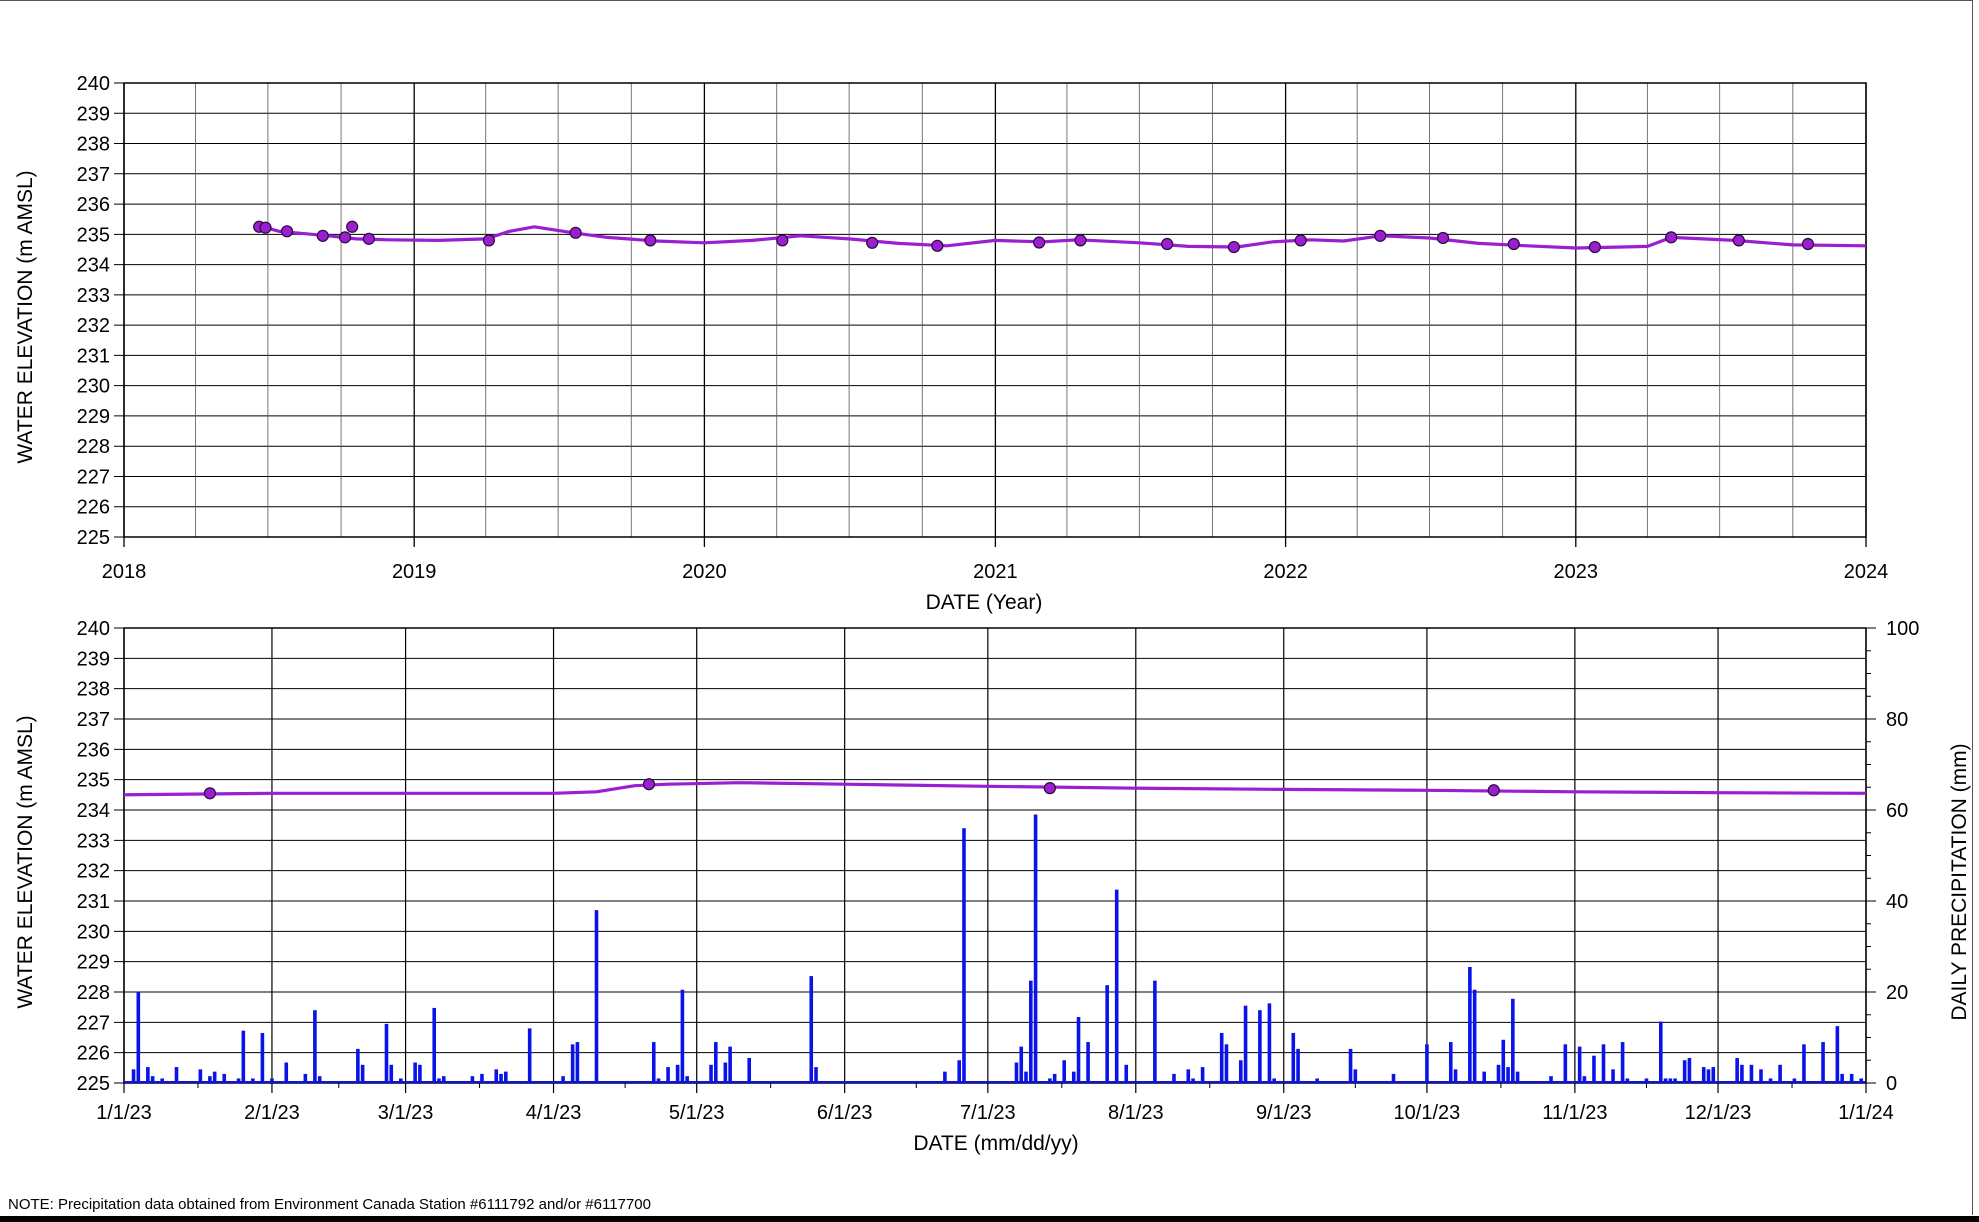 This screenshot has height=1222, width=1979. What do you see at coordinates (984, 602) in the screenshot?
I see `chart1-x-axis-label: DATE (Year)` at bounding box center [984, 602].